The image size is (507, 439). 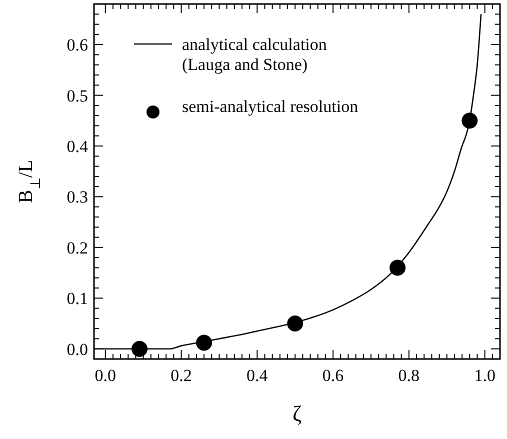 I want to click on y-tick-label: 0.6, so click(x=77, y=45).